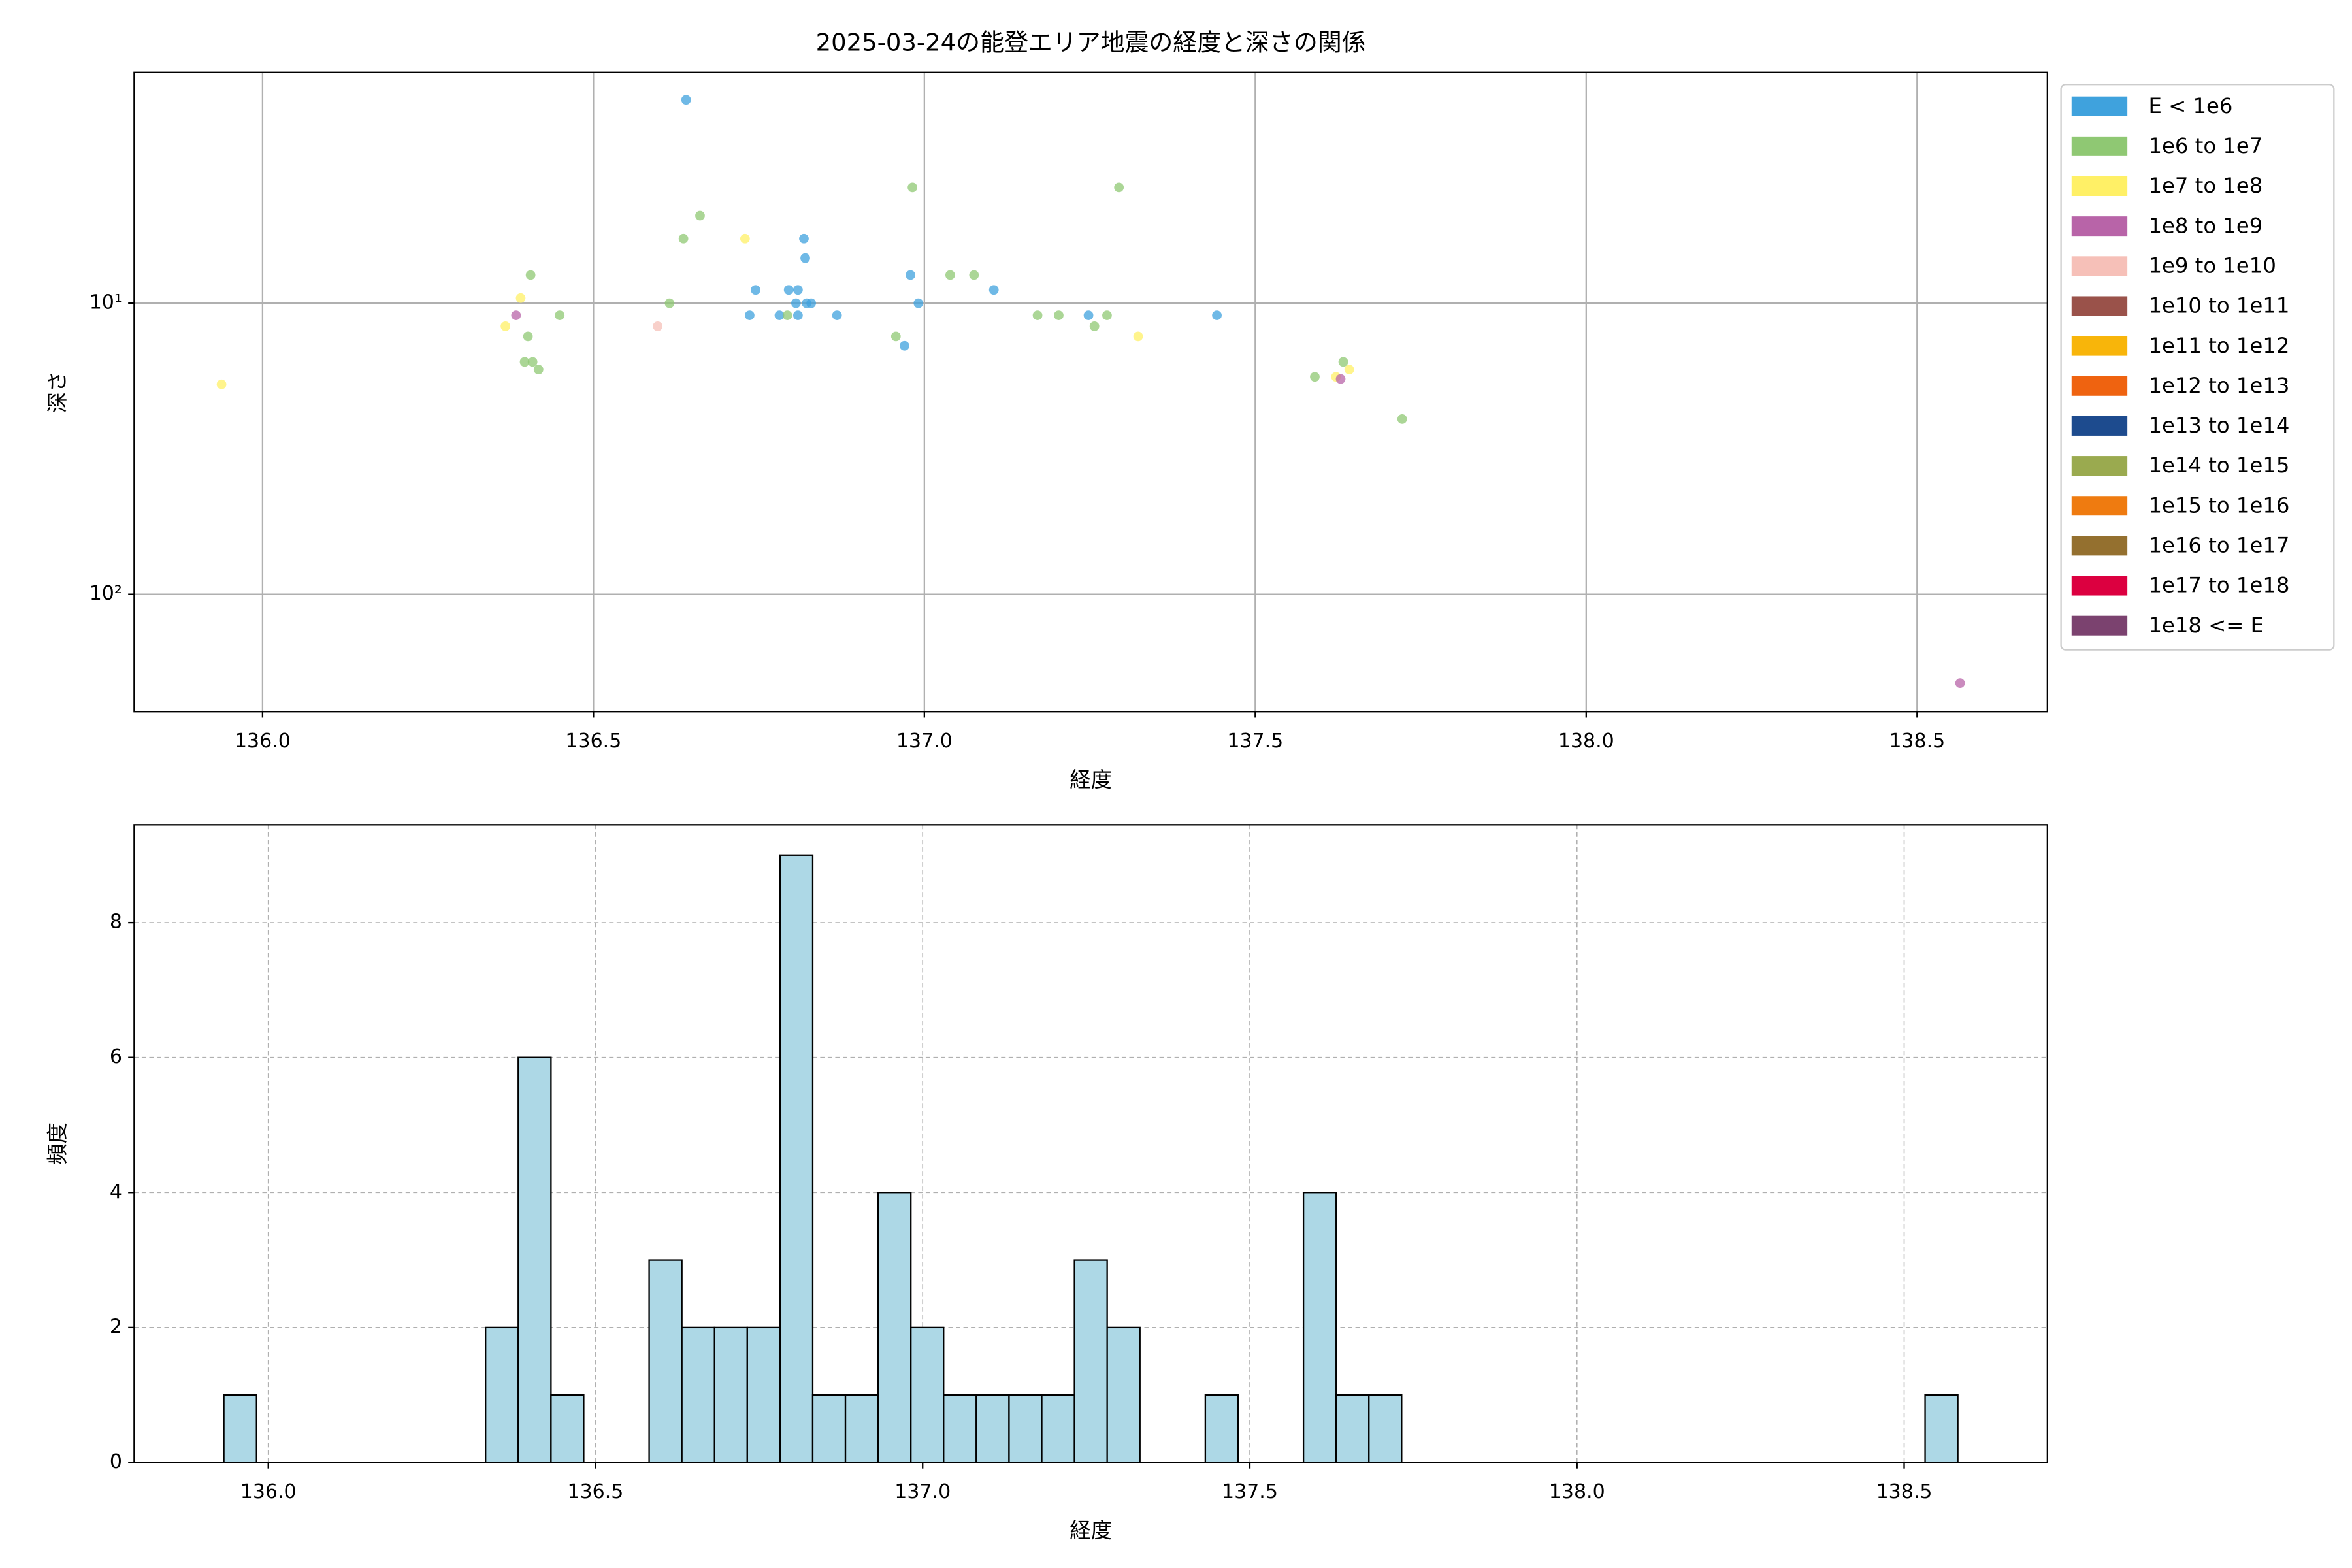 The width and height of the screenshot is (2352, 1568). I want to click on legend-label: 1e11 to 1e12, so click(2218, 345).